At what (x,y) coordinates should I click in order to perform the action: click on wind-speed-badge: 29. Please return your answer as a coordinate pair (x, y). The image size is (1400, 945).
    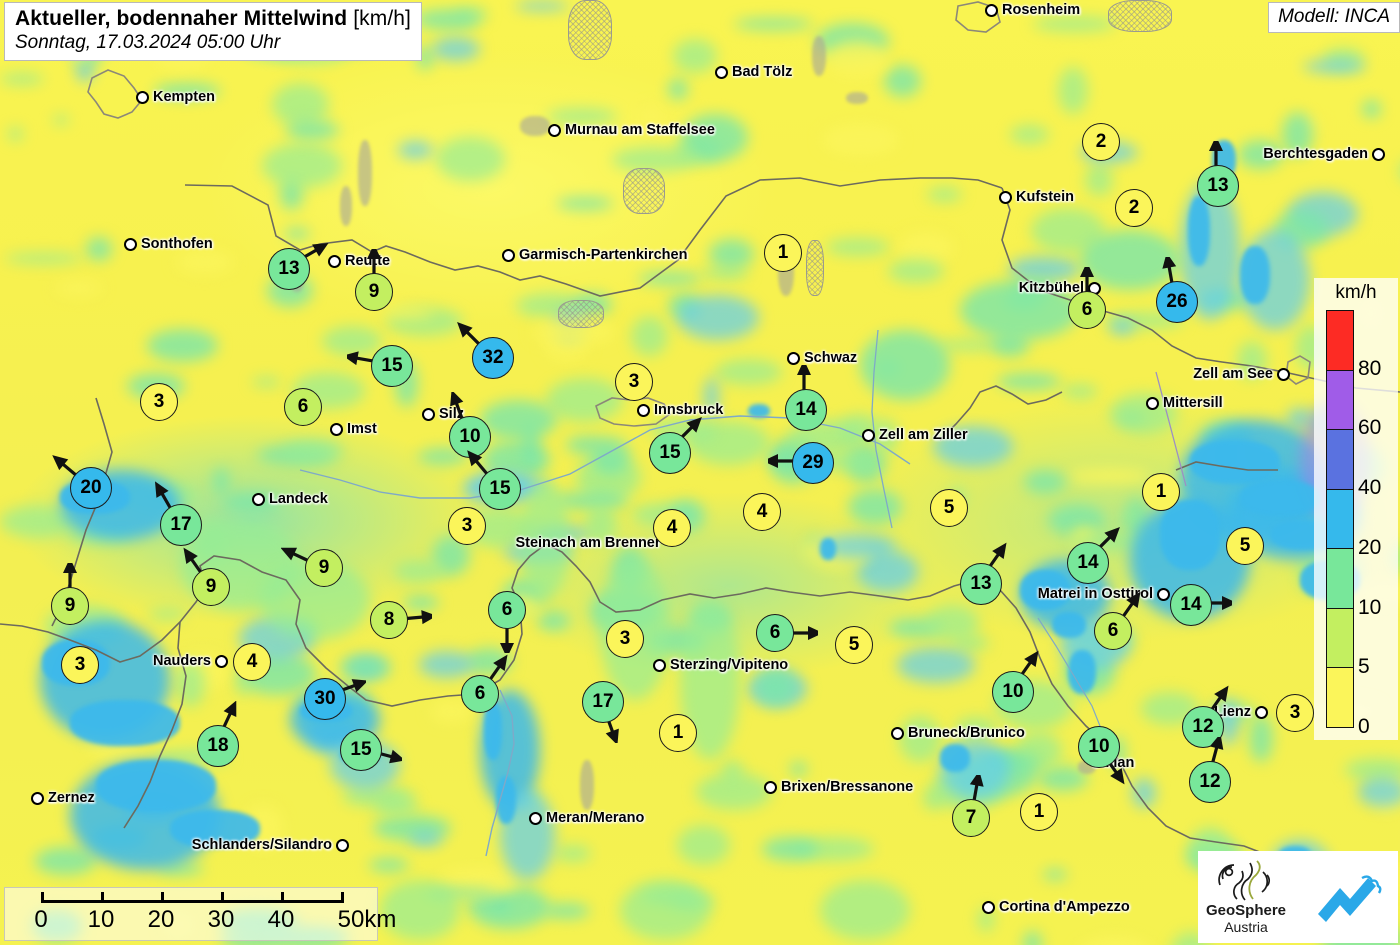
    Looking at the image, I should click on (813, 463).